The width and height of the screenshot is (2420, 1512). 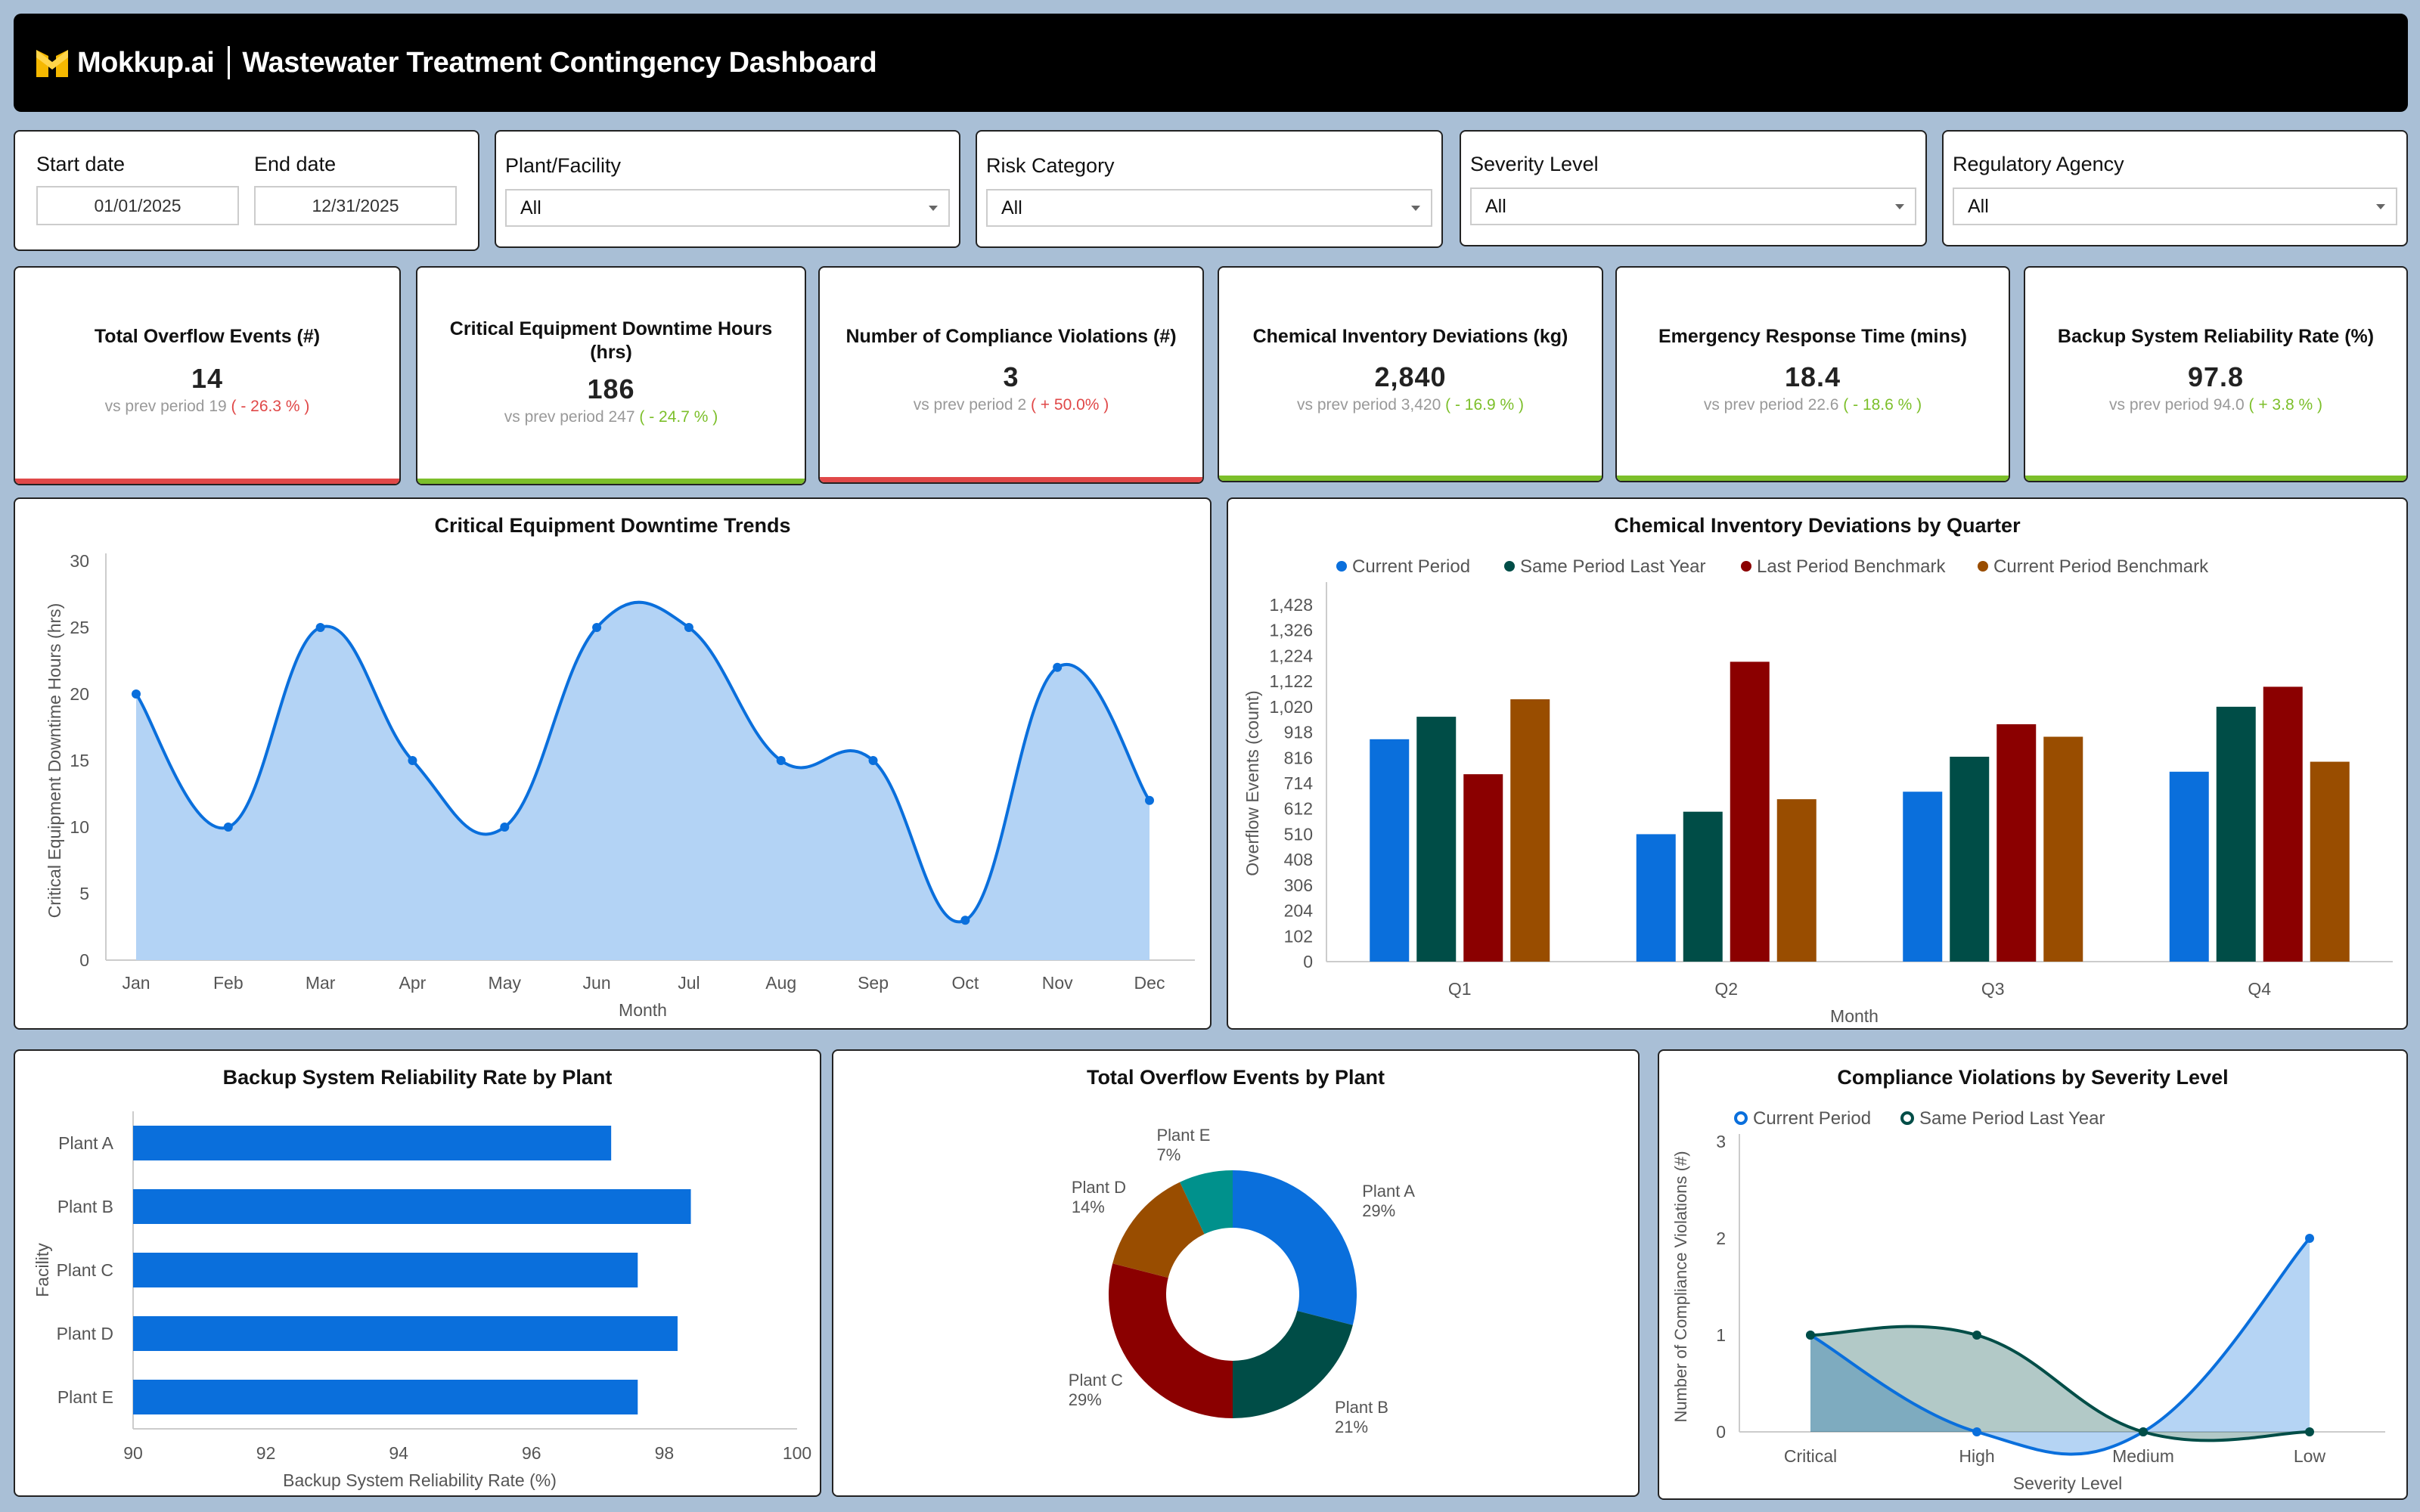 What do you see at coordinates (727, 208) in the screenshot?
I see `plant-filter-select: All` at bounding box center [727, 208].